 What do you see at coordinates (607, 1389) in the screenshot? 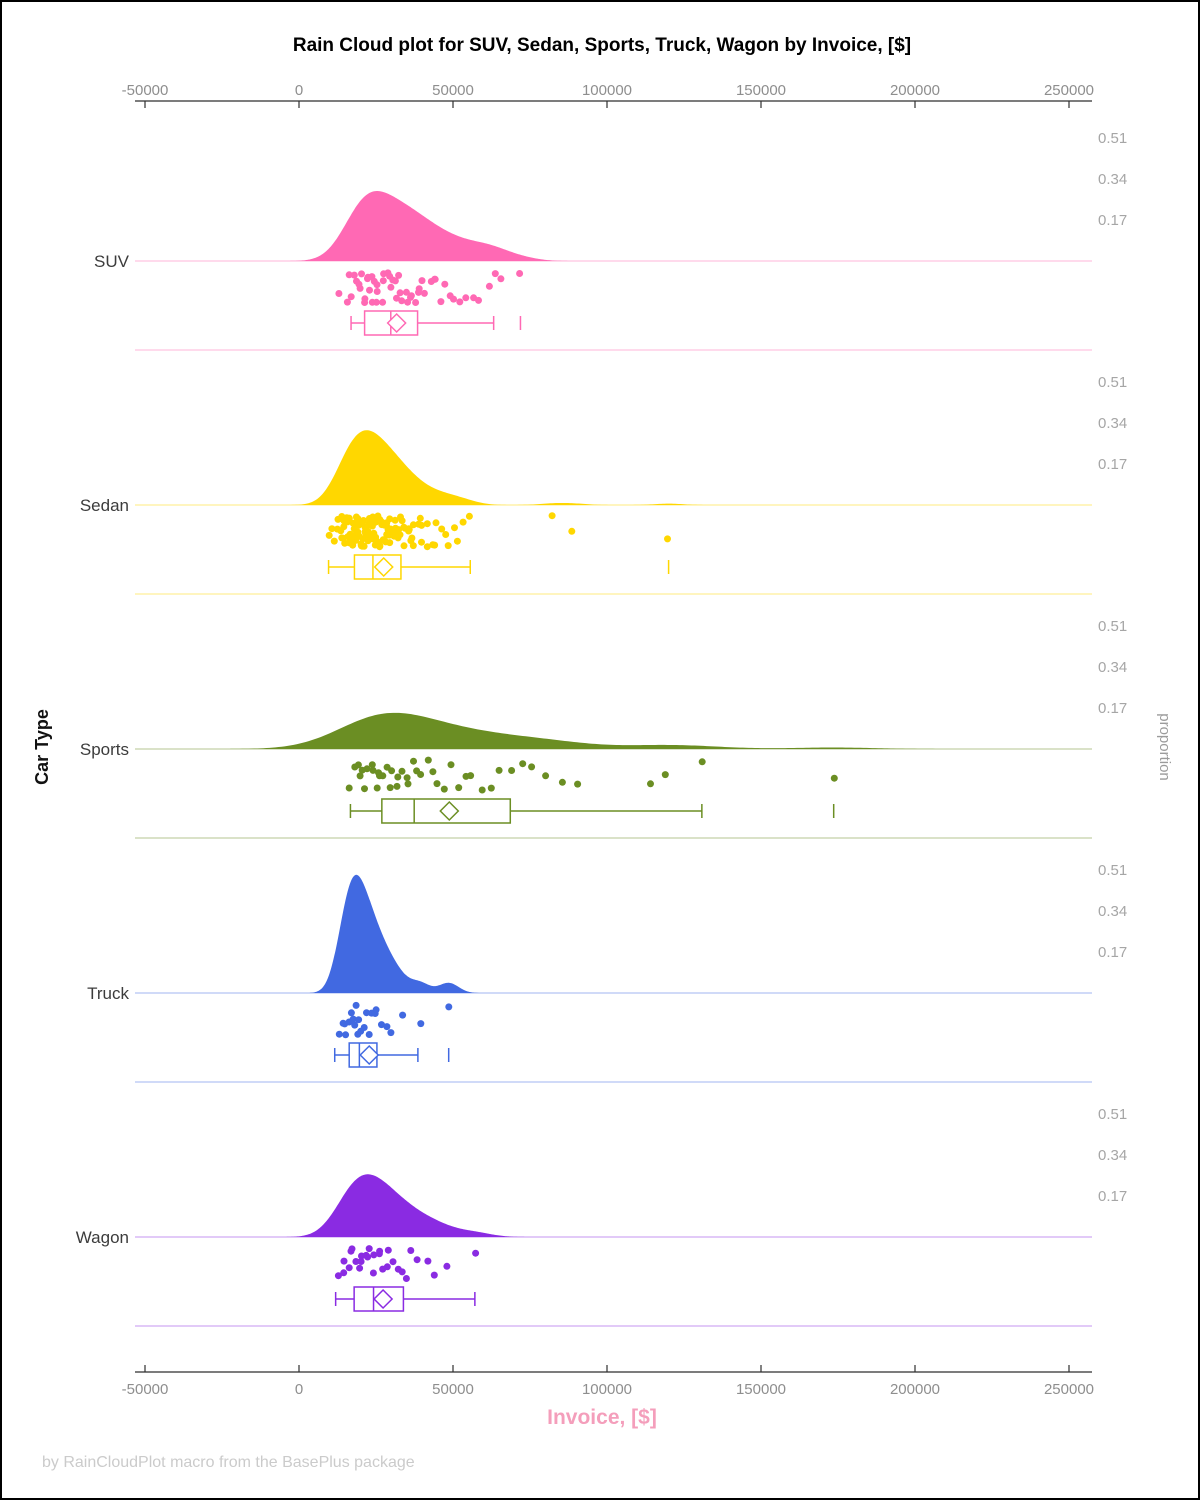
I see `x-tick-label-bottom: 100000` at bounding box center [607, 1389].